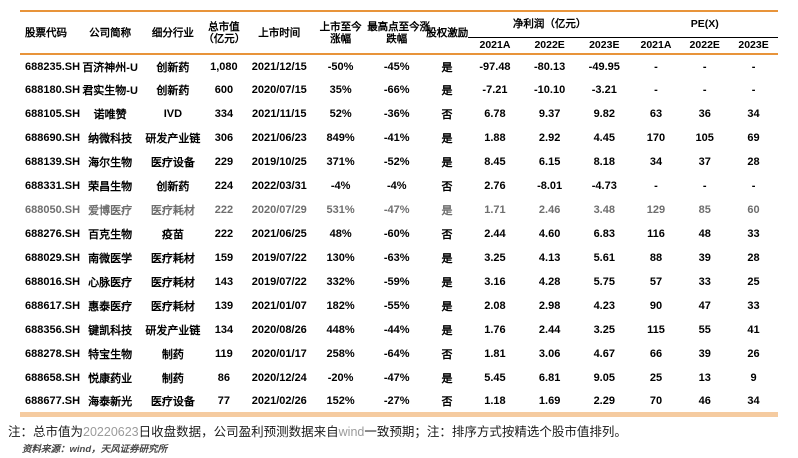 This screenshot has width=798, height=458. What do you see at coordinates (110, 307) in the screenshot?
I see `cell-company-name: 惠泰医疗` at bounding box center [110, 307].